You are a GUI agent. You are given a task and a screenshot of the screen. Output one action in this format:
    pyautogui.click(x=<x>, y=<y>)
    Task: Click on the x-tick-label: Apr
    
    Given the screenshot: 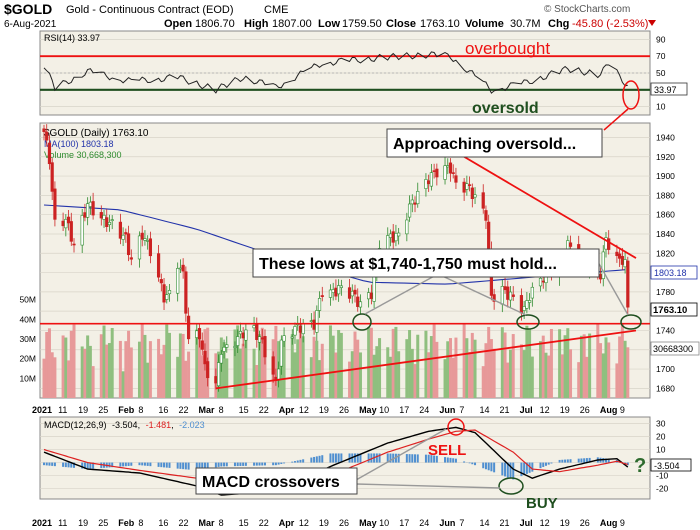 What is the action you would take?
    pyautogui.click(x=287, y=523)
    